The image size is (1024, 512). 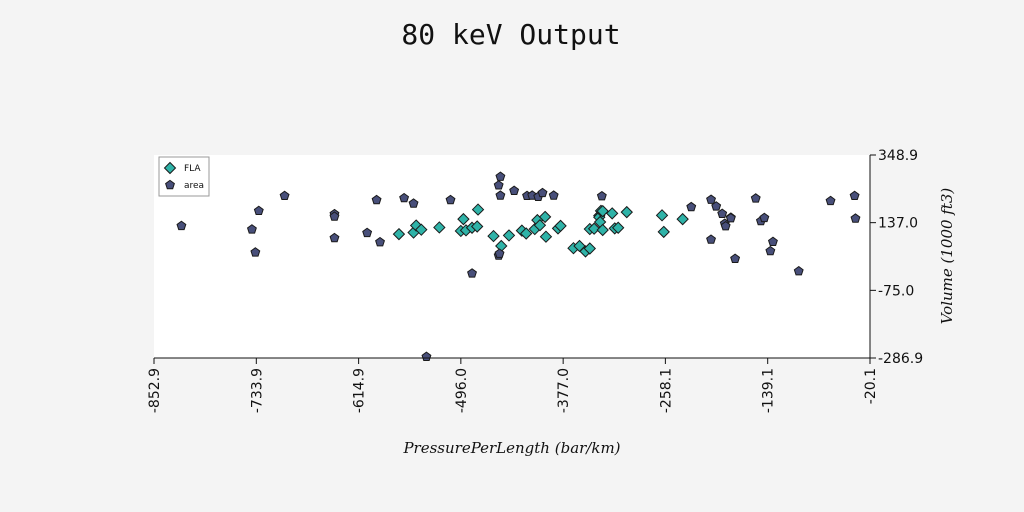 I want to click on y-tick-label: -286.9, so click(x=900, y=359).